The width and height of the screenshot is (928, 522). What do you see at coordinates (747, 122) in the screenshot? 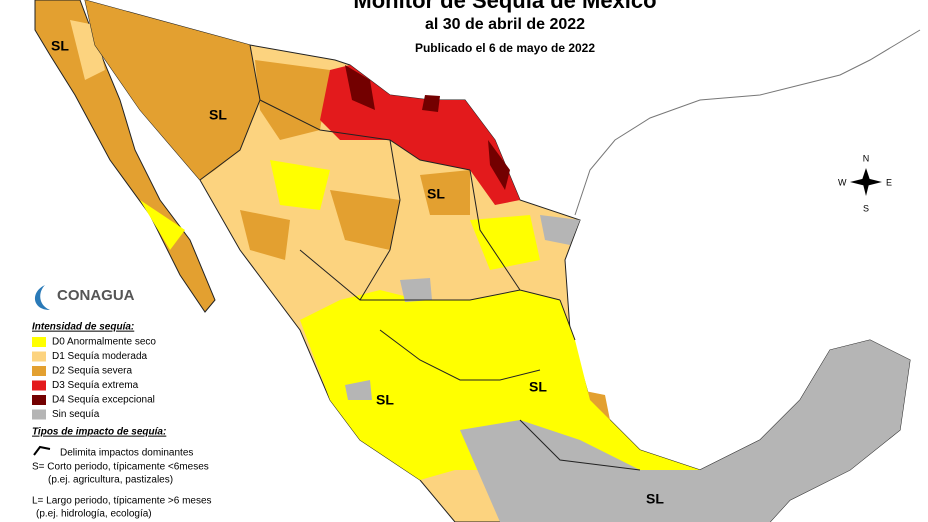
I see `us-coastline` at bounding box center [747, 122].